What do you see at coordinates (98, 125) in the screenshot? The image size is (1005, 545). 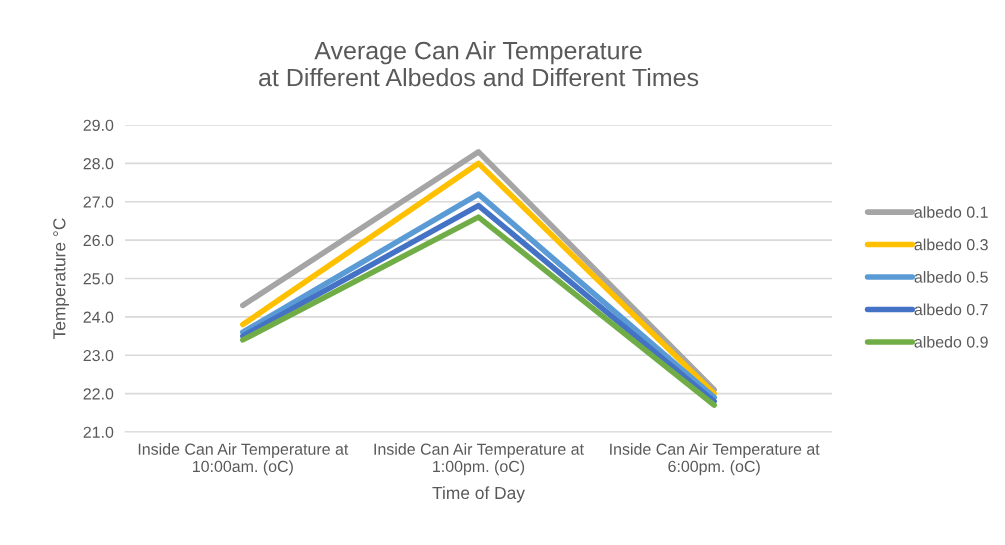 I see `y-tick-label: 29.0` at bounding box center [98, 125].